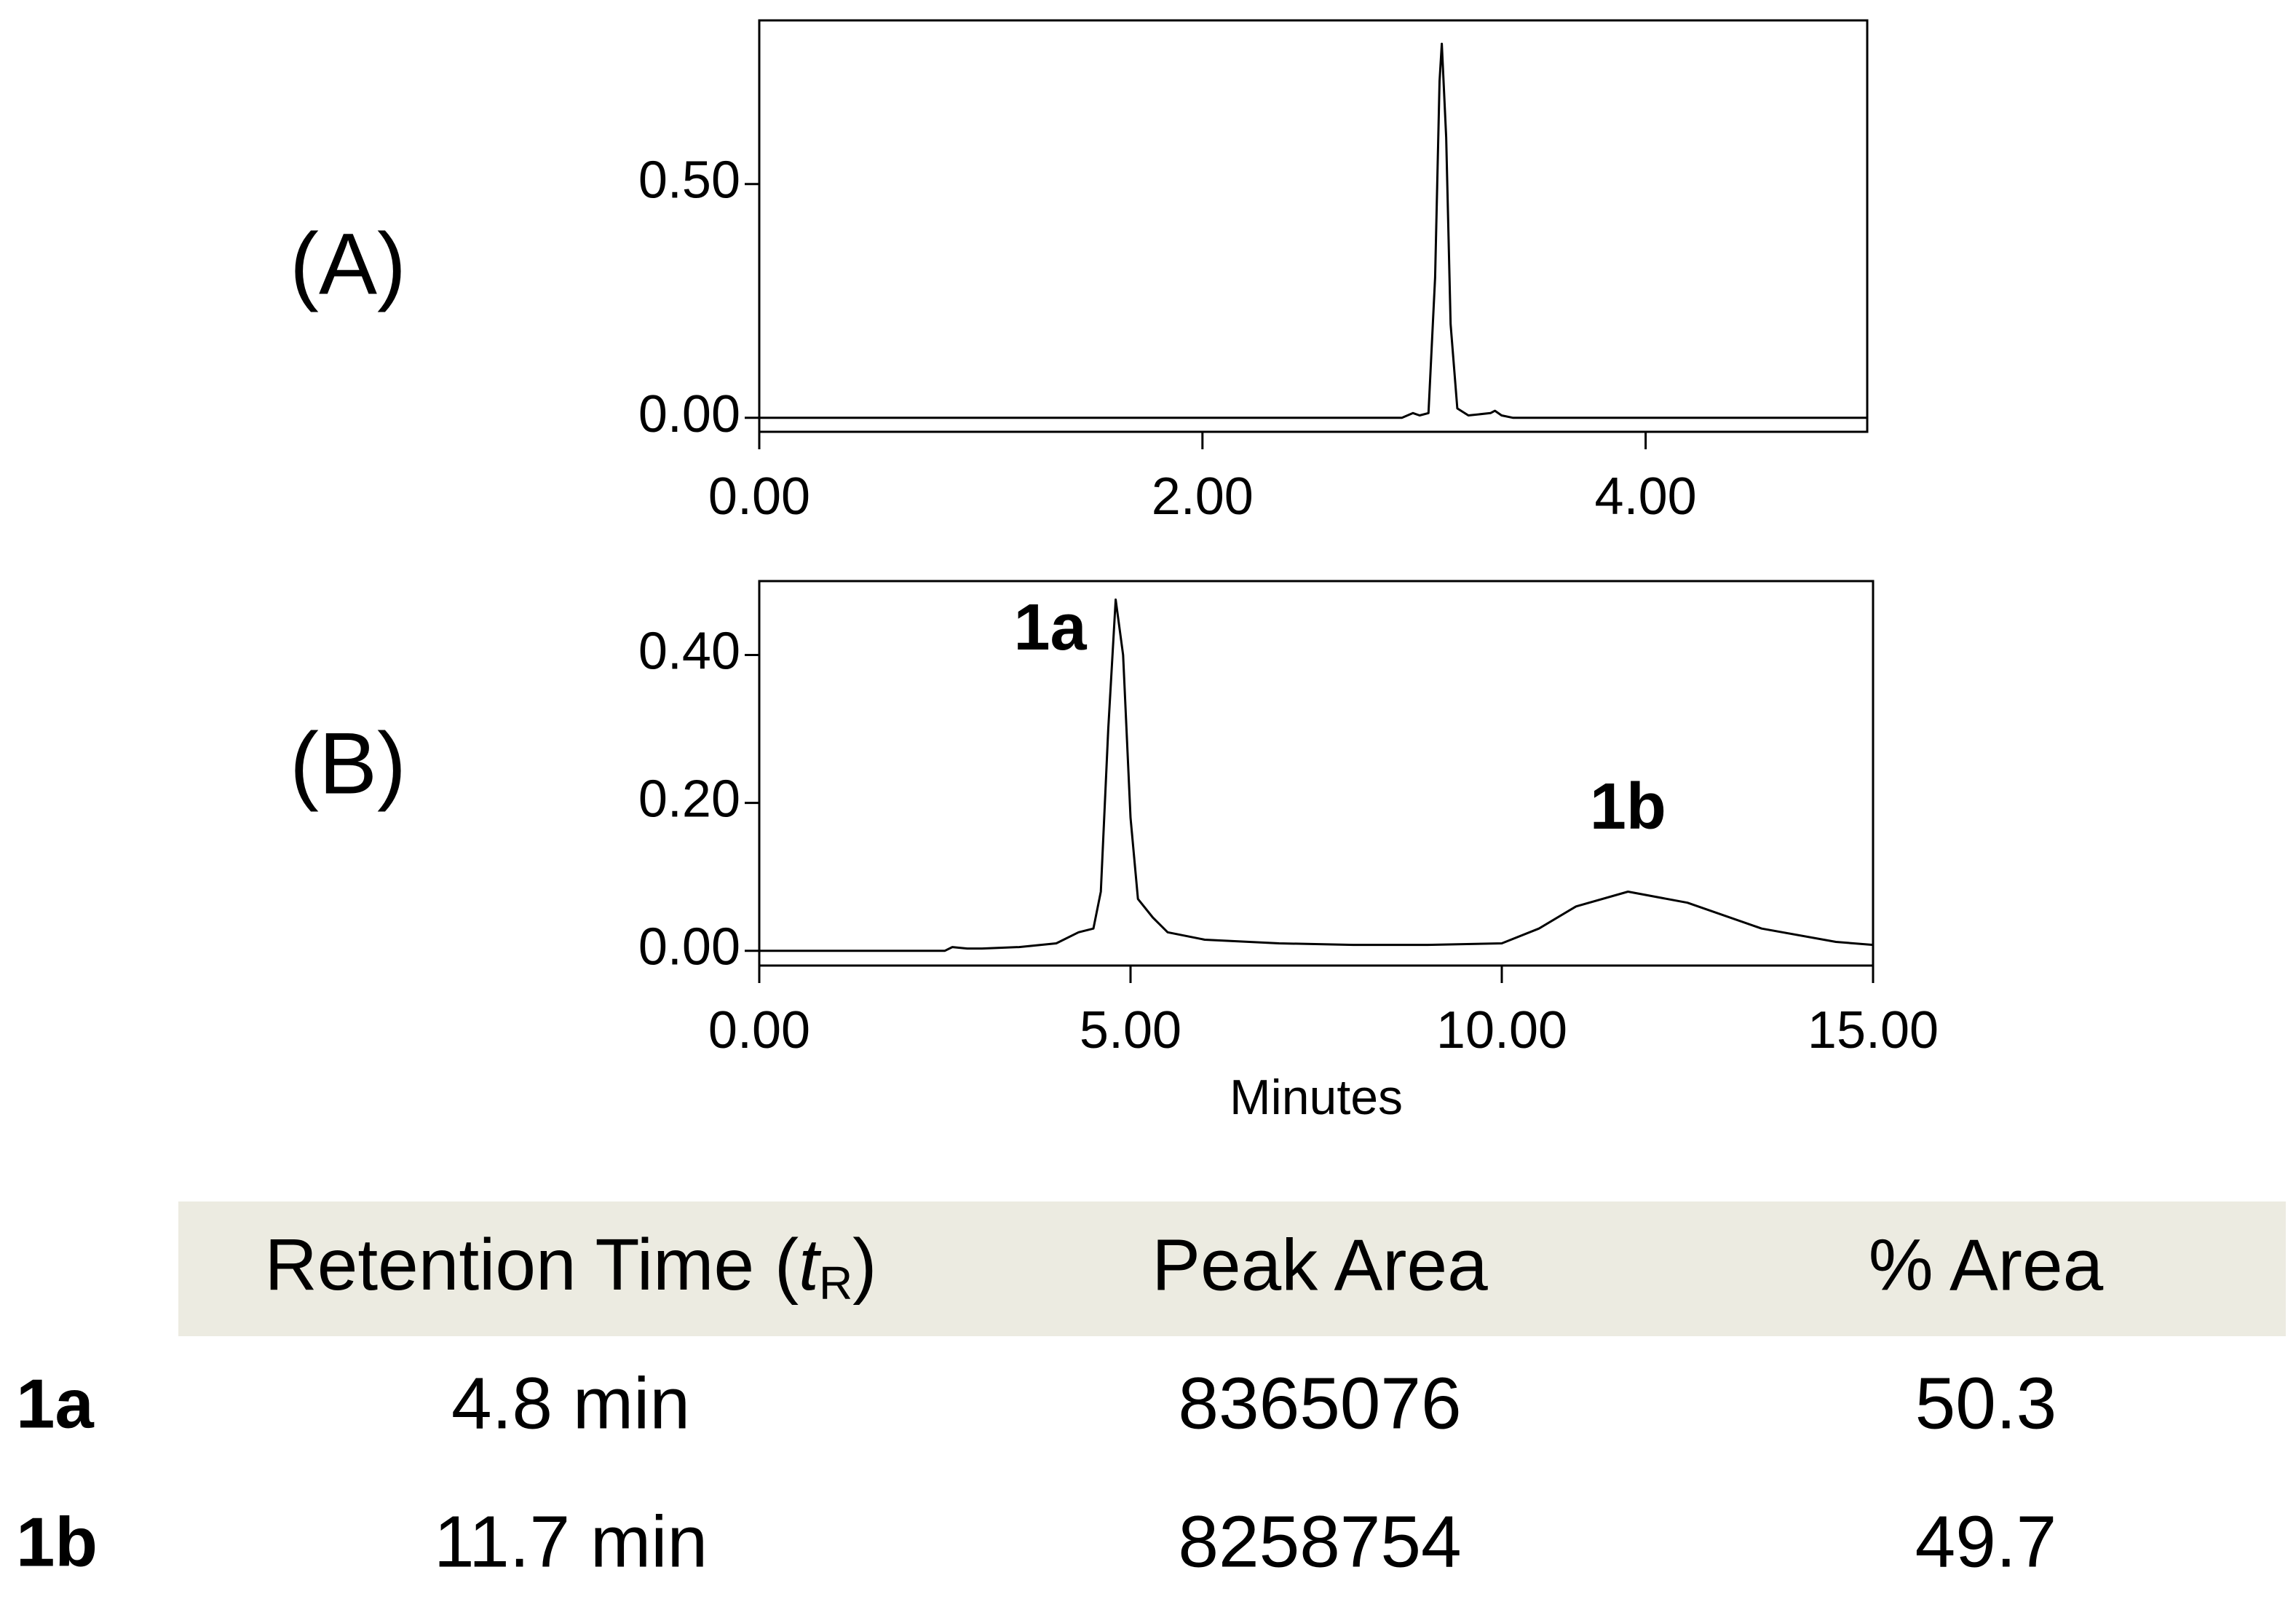 The height and width of the screenshot is (1618, 2296). Describe the element at coordinates (1986, 1542) in the screenshot. I see `table-cell: 49.7` at that location.